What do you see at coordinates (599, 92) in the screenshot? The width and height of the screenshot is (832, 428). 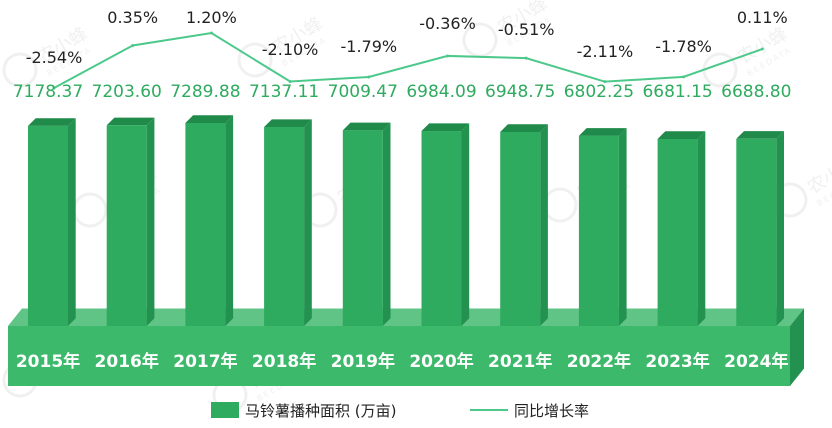 I see `bar-value-label: 6802.25` at bounding box center [599, 92].